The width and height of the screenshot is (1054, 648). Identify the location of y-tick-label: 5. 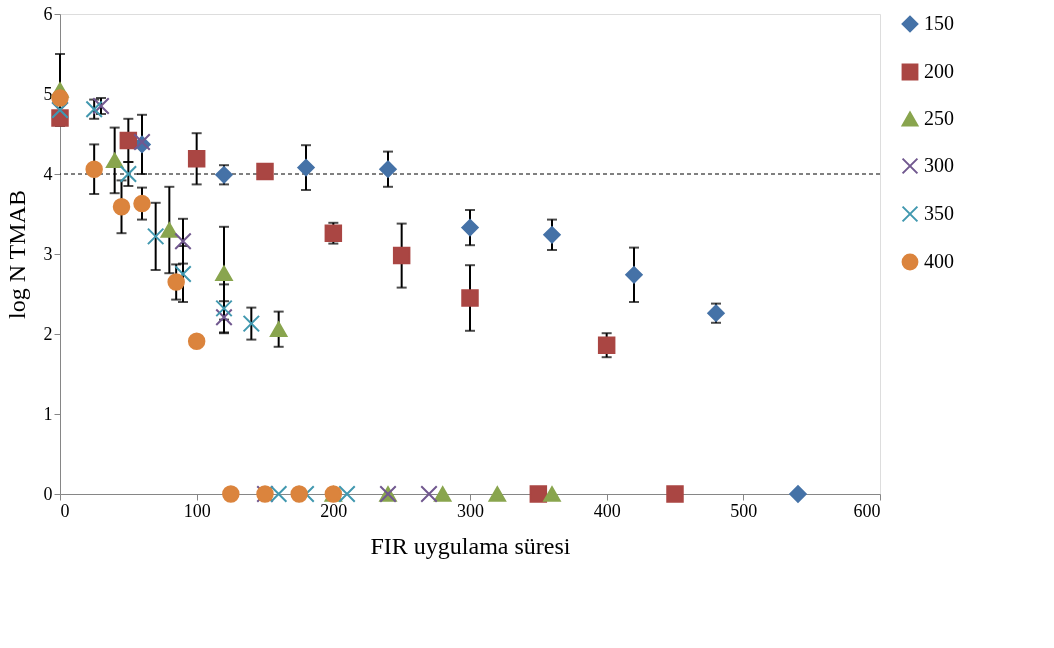
(48, 93).